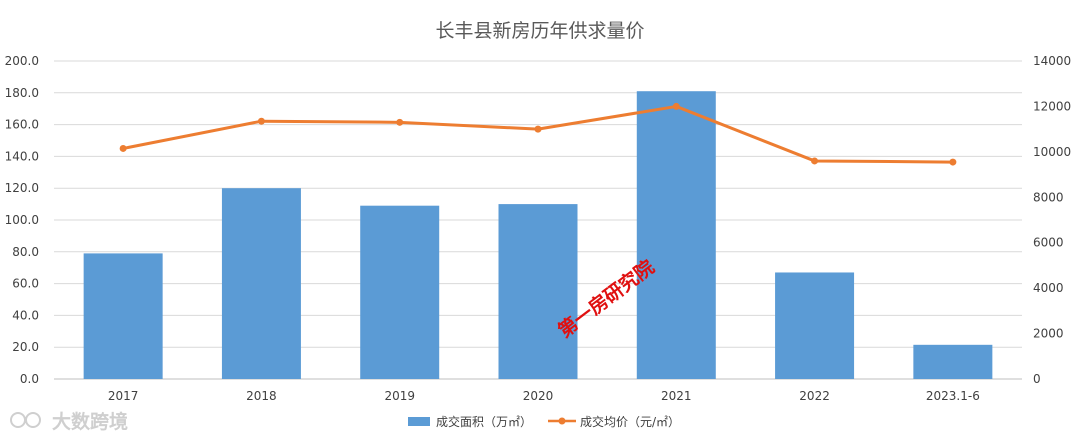 This screenshot has width=1080, height=442. What do you see at coordinates (1048, 243) in the screenshot?
I see `y-right-tick-label: 6000` at bounding box center [1048, 243].